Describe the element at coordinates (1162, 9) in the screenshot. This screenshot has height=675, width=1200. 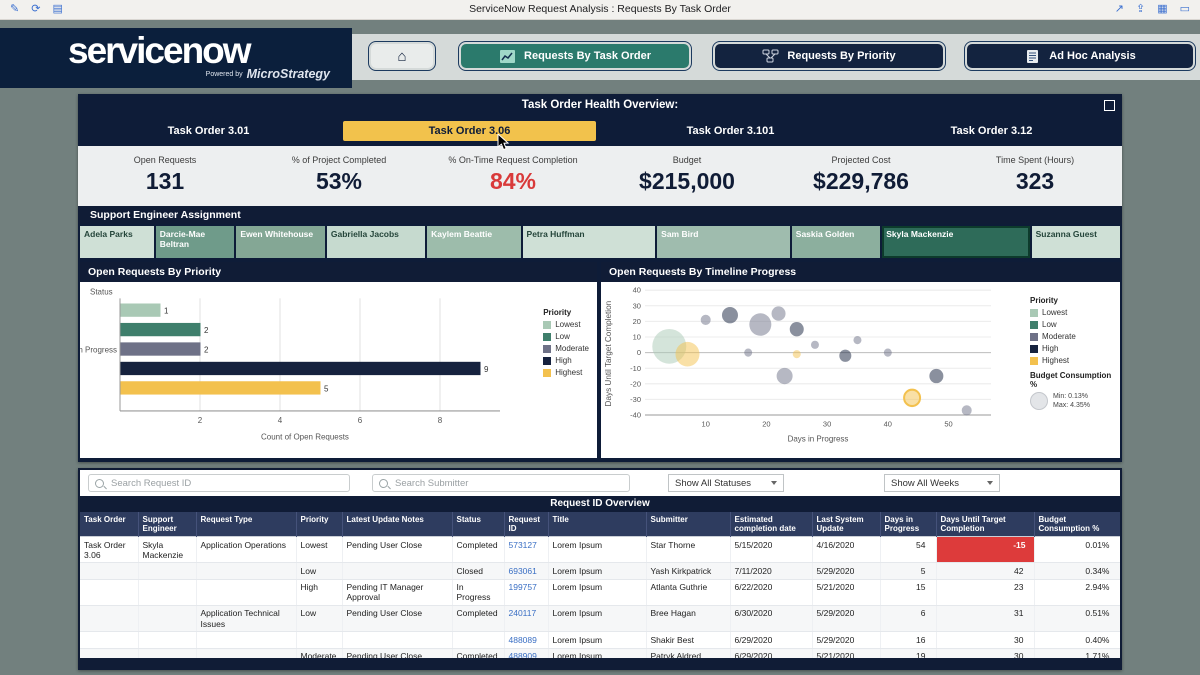
I see `grid-icon: ▦` at that location.